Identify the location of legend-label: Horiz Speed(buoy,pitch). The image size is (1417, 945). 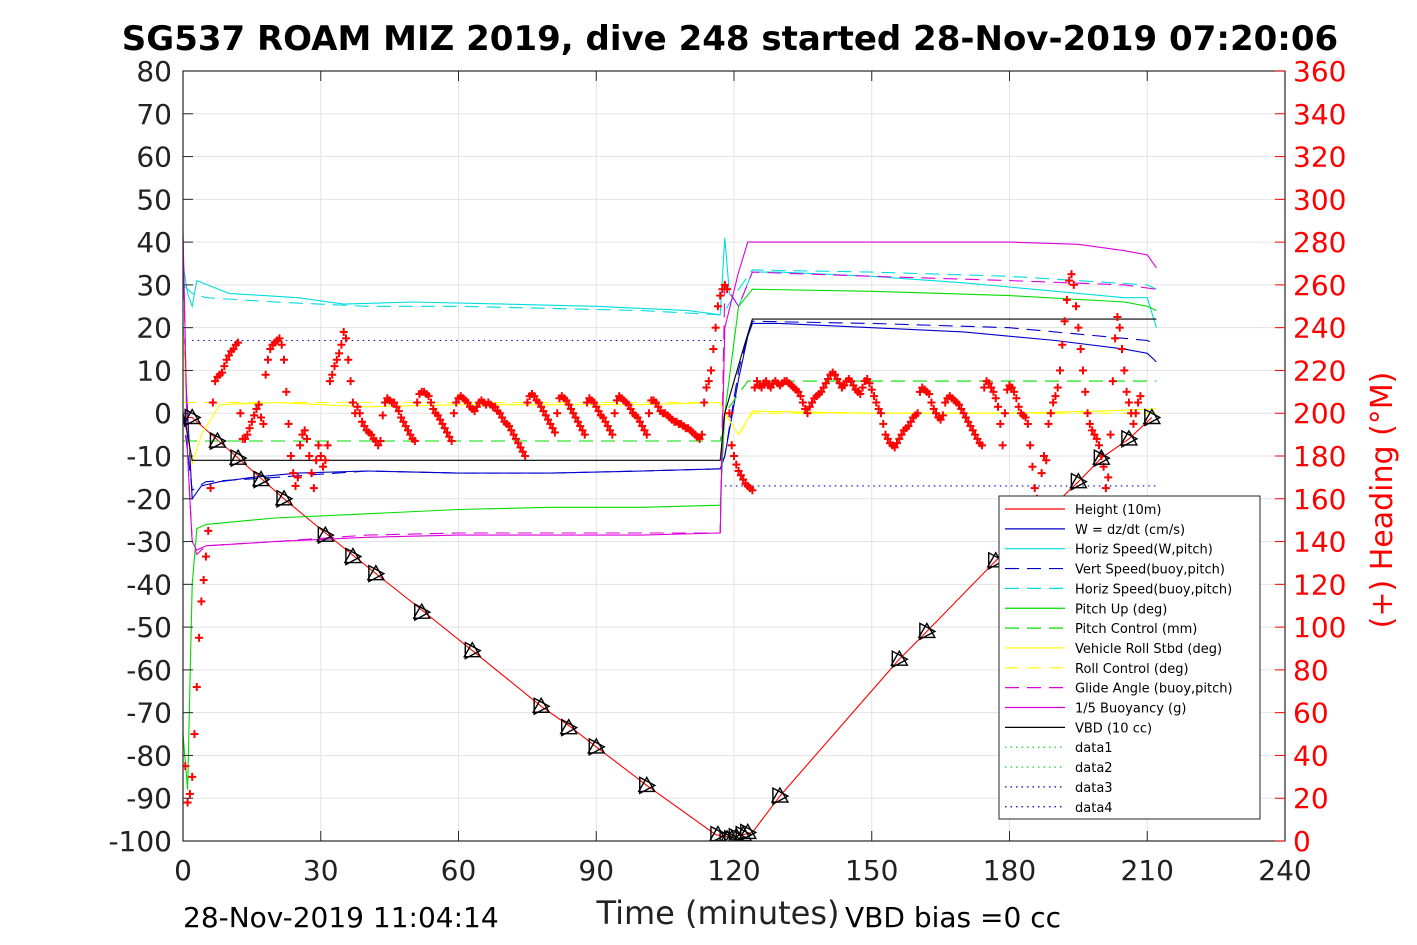
(1153, 589).